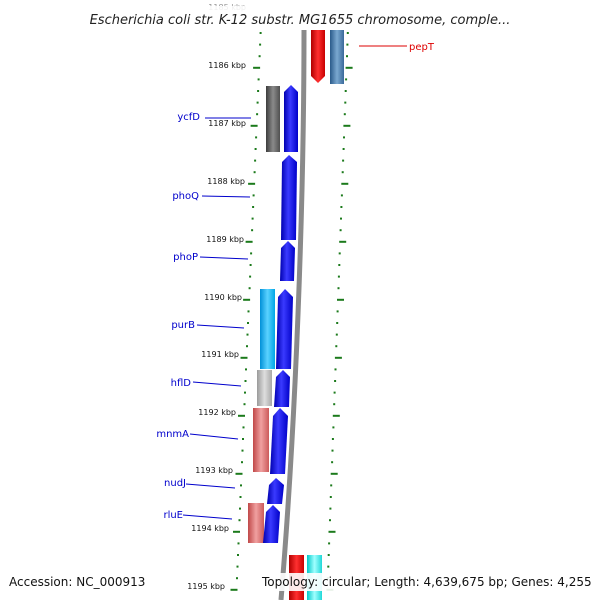 This screenshot has height=600, width=600. Describe the element at coordinates (227, 123) in the screenshot. I see `kbp-label-1187: 1187 kbp` at that location.